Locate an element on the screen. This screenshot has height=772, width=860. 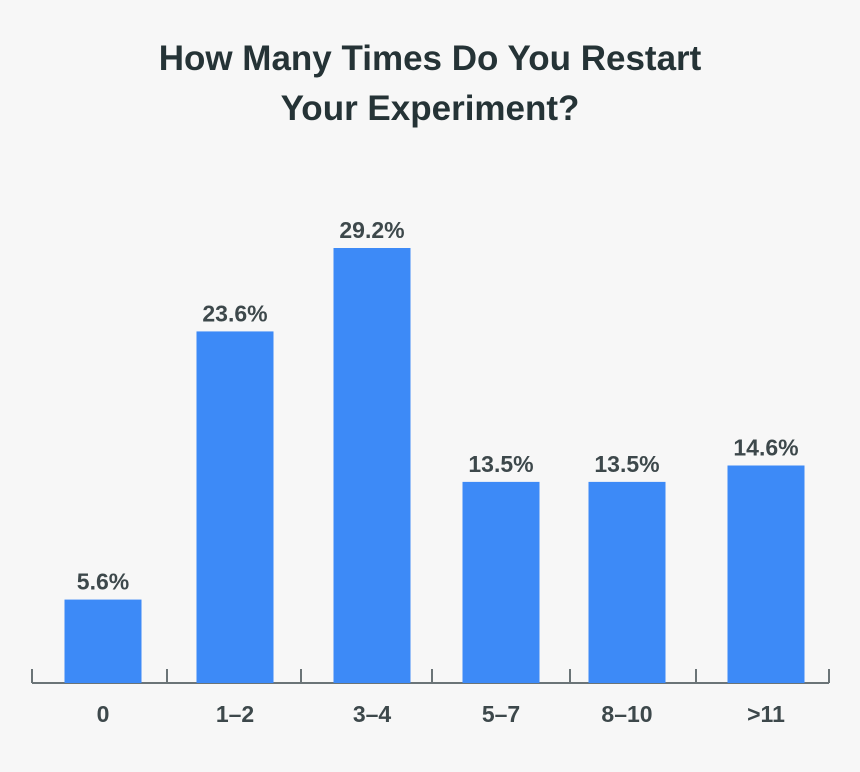
value-label-1: 23.6% is located at coordinates (234, 313).